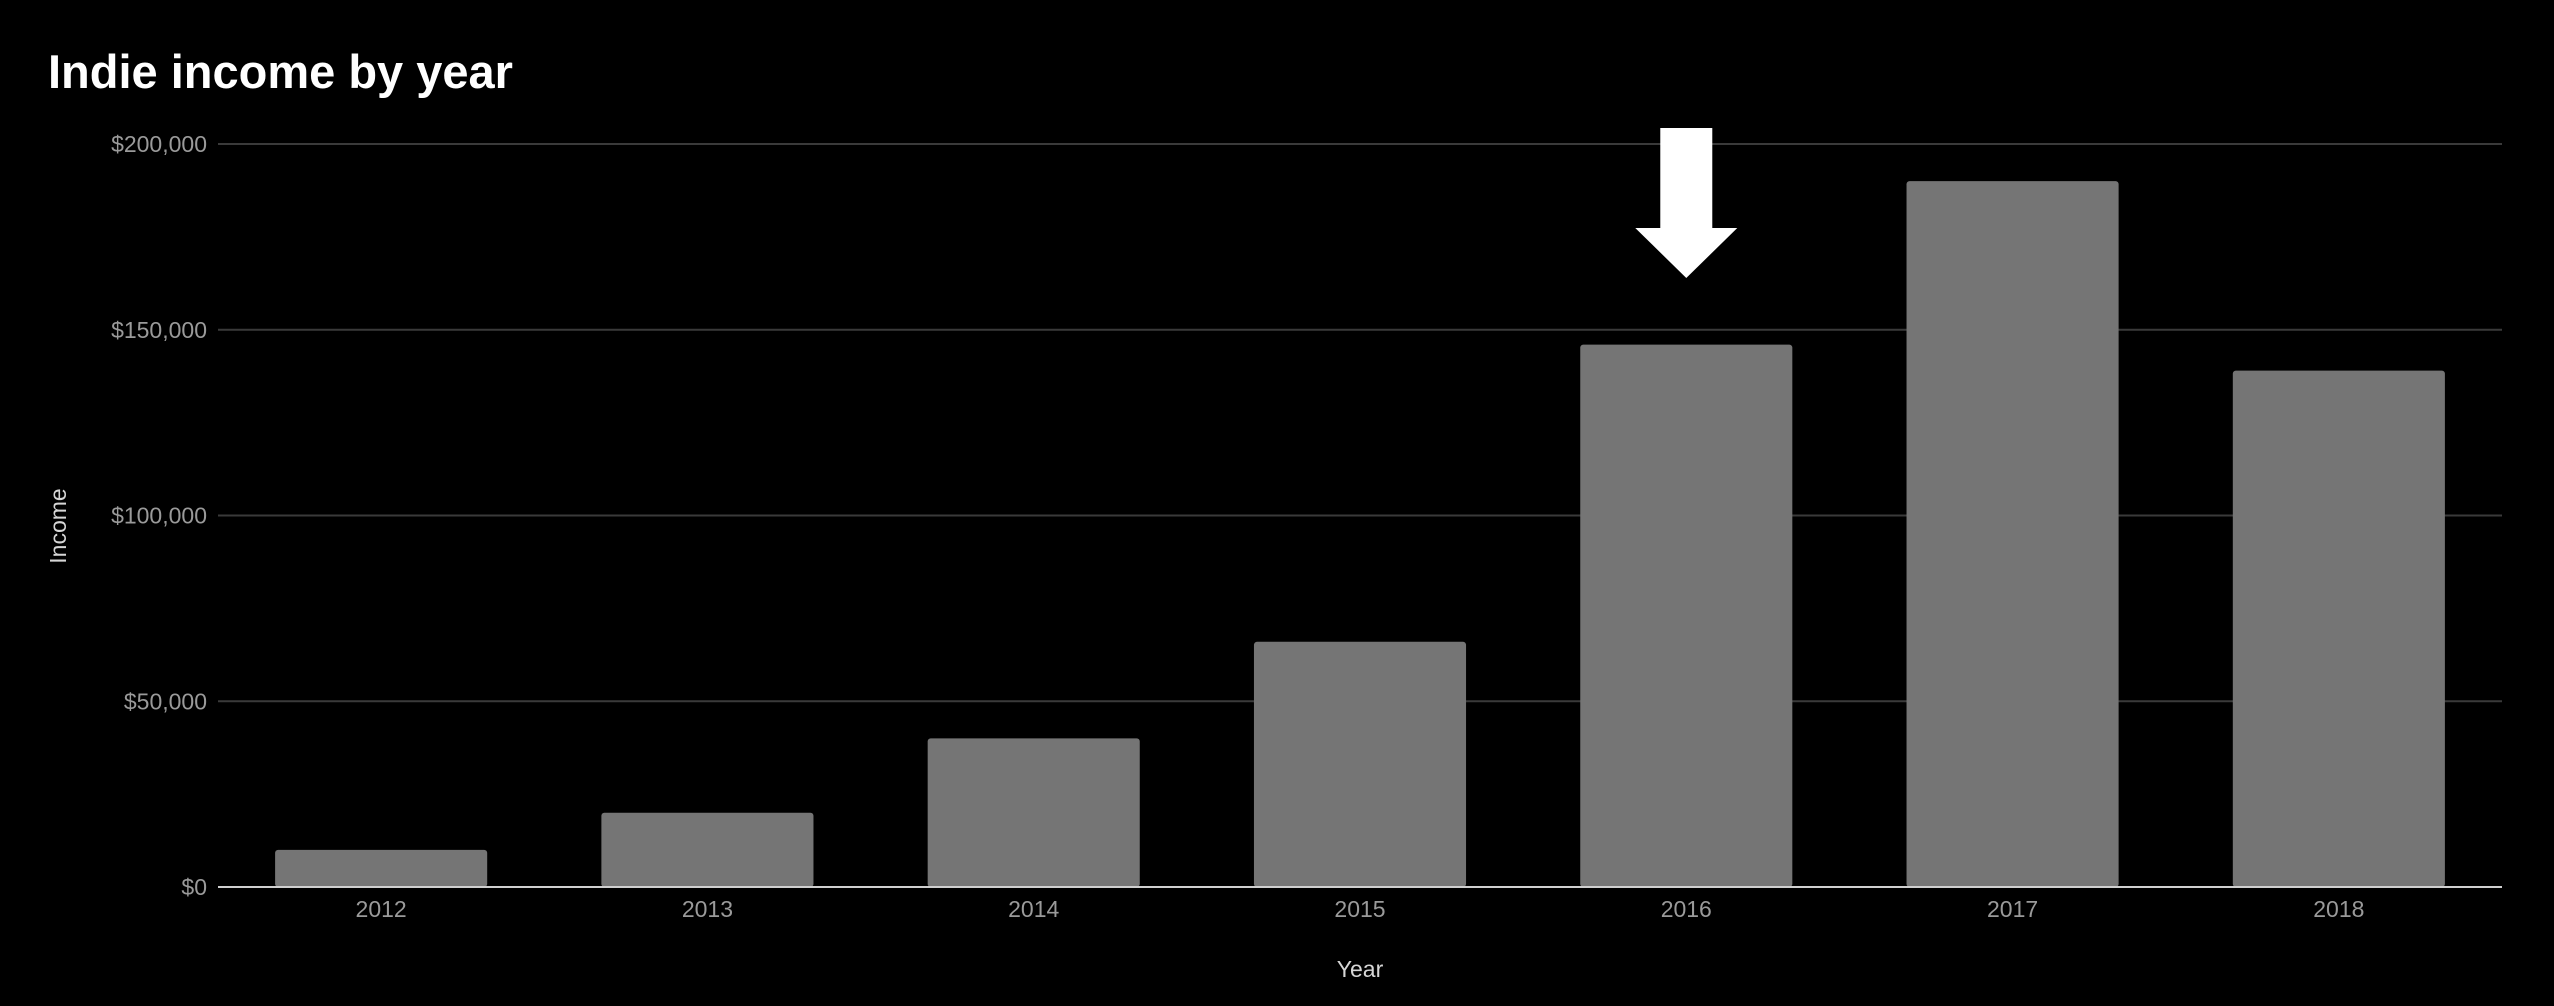 This screenshot has width=2554, height=1006. I want to click on x-tick-label: 2015, so click(1359, 909).